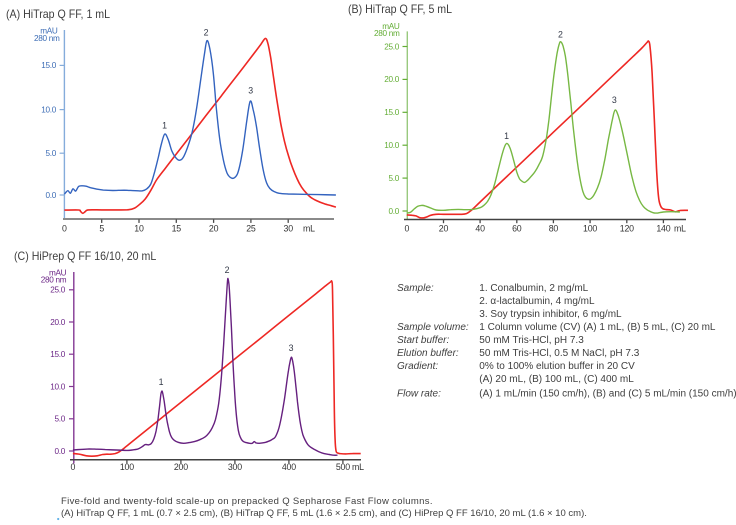  I want to click on svg-text: 1. Conalbumin, 2 mg/mL, so click(533, 288).